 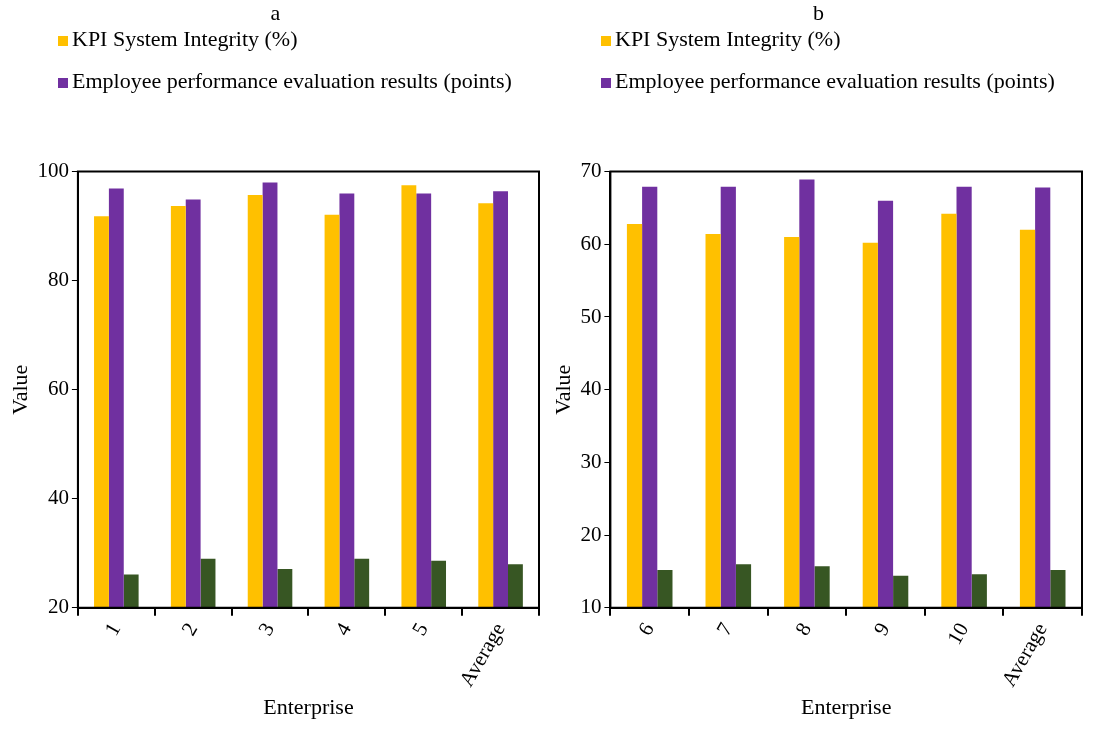 What do you see at coordinates (275, 13) in the screenshot?
I see `chart-title: a` at bounding box center [275, 13].